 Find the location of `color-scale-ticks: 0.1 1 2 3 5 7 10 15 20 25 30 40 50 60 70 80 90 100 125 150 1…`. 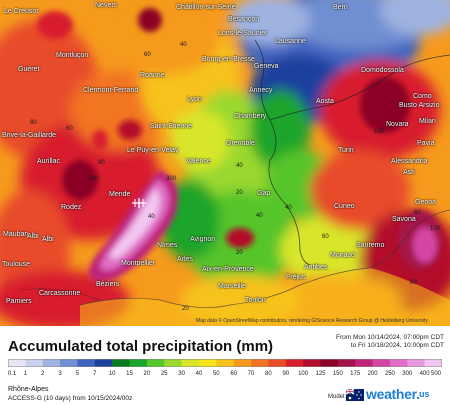

color-scale-ticks: 0.1 1 2 3 5 7 10 15 20 25 30 40 50 60 70 80 90 100 125 150 1… is located at coordinates (225, 375).